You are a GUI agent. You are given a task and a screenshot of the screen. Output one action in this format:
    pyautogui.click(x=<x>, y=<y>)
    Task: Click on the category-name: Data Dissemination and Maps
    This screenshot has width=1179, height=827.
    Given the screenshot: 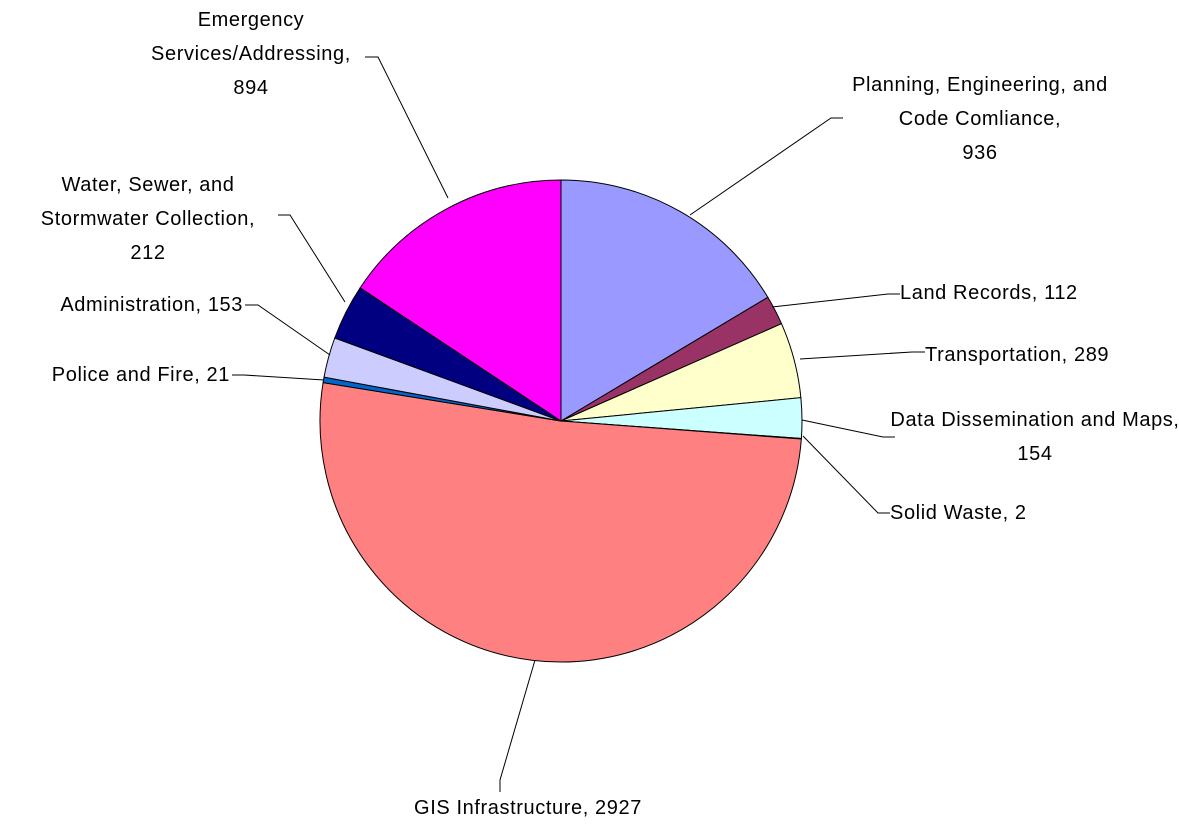 What is the action you would take?
    pyautogui.click(x=1034, y=420)
    